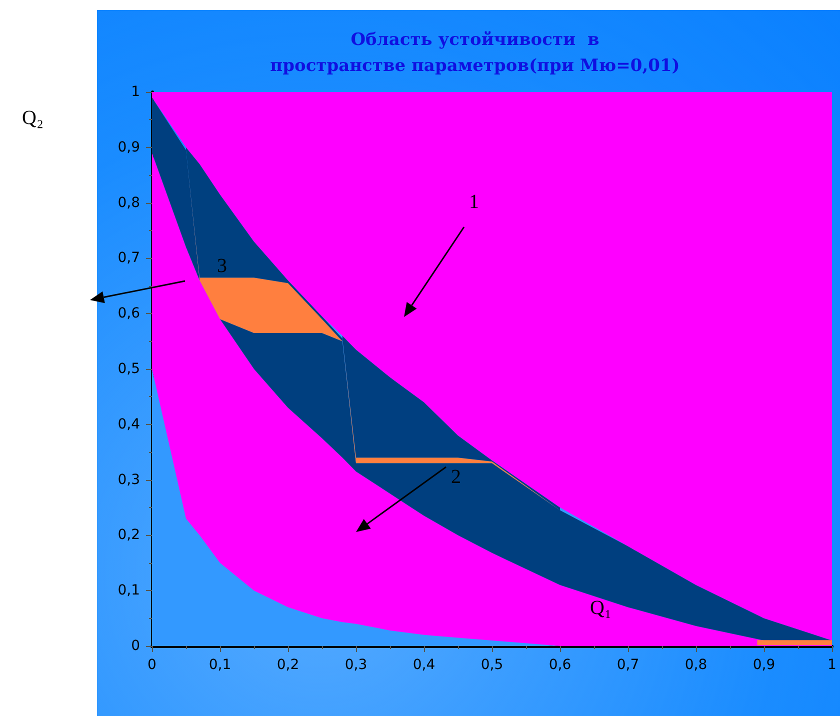 The height and width of the screenshot is (716, 840). I want to click on y-tick-label: 0,8, so click(129, 202).